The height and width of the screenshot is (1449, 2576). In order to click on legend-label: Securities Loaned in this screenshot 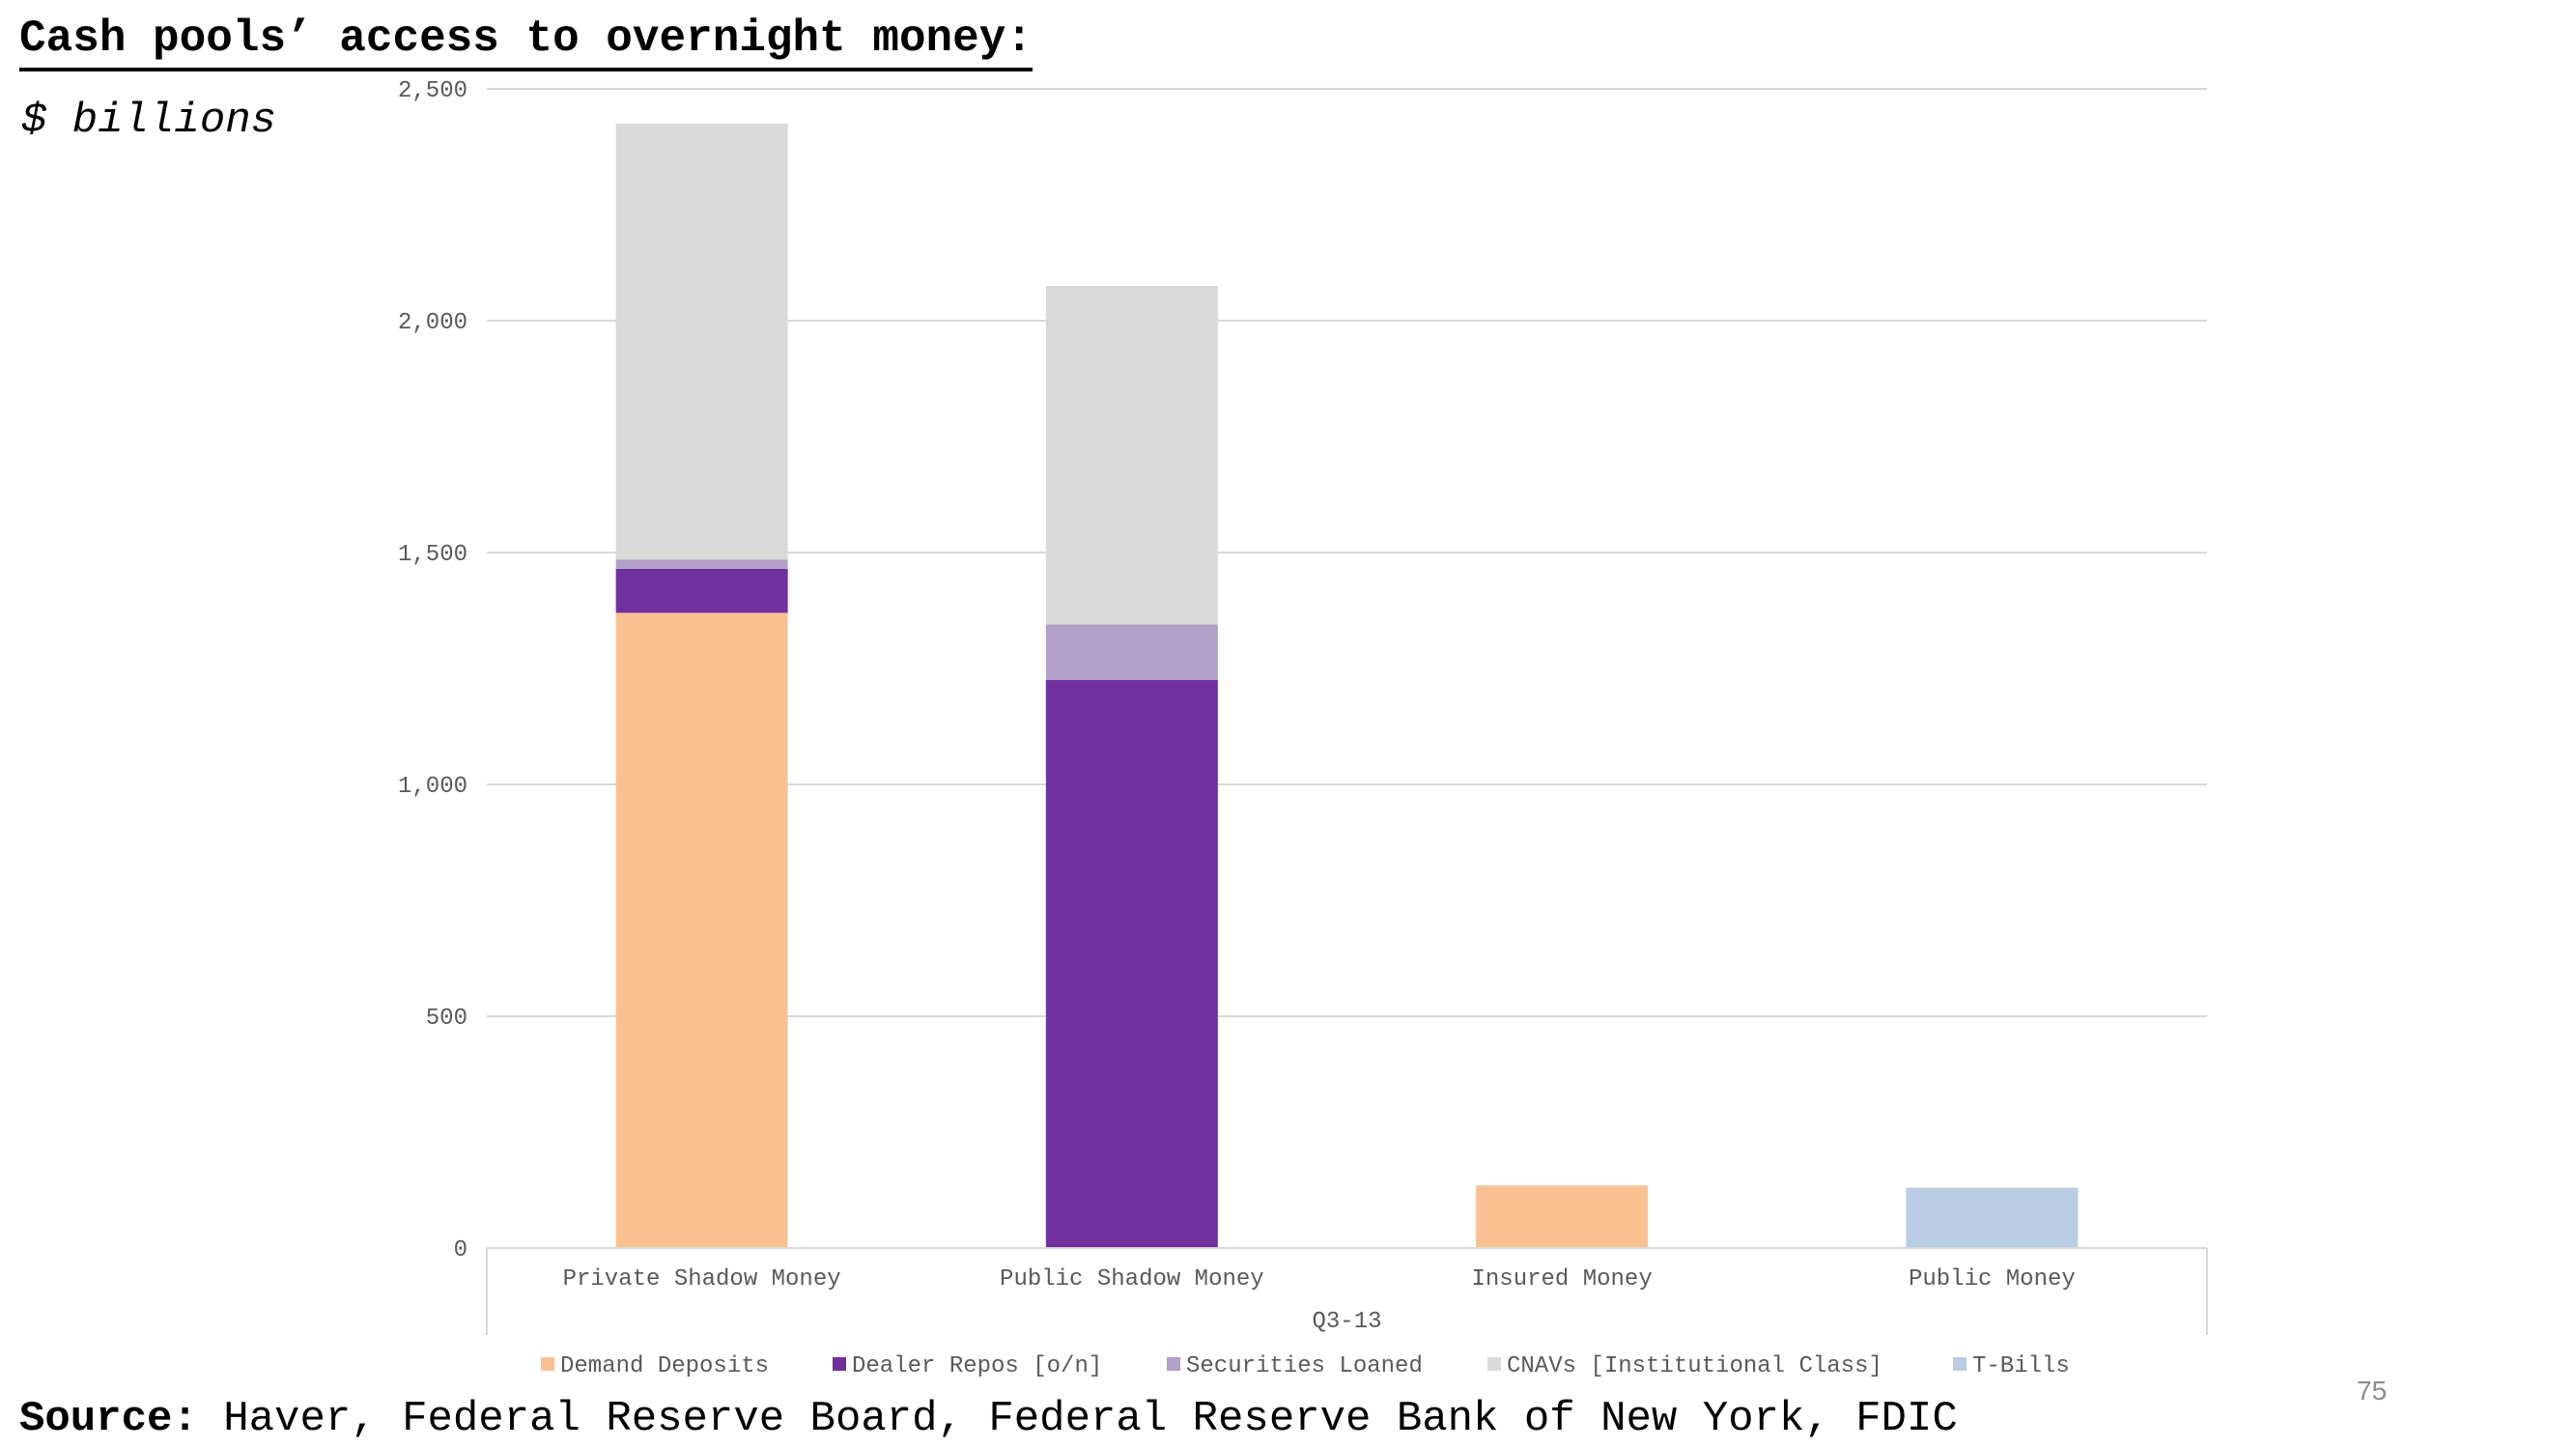, I will do `click(1304, 1366)`.